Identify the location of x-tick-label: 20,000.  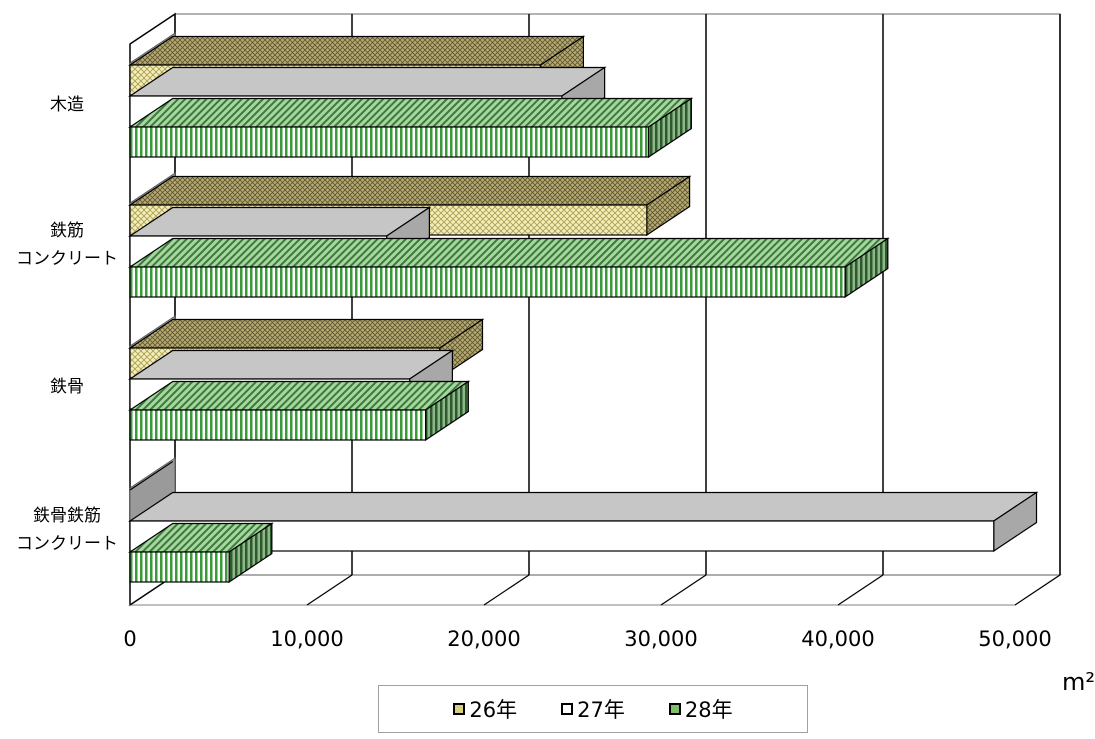
(483, 639).